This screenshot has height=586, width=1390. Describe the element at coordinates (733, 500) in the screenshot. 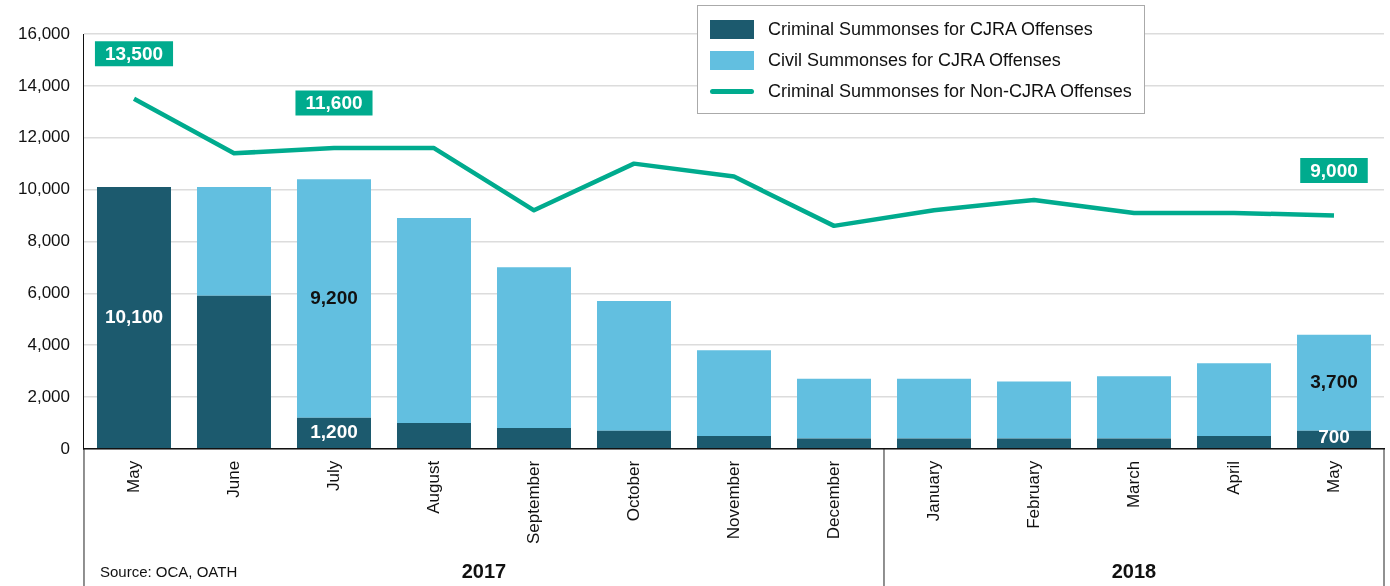

I see `x-tick-label: November` at that location.